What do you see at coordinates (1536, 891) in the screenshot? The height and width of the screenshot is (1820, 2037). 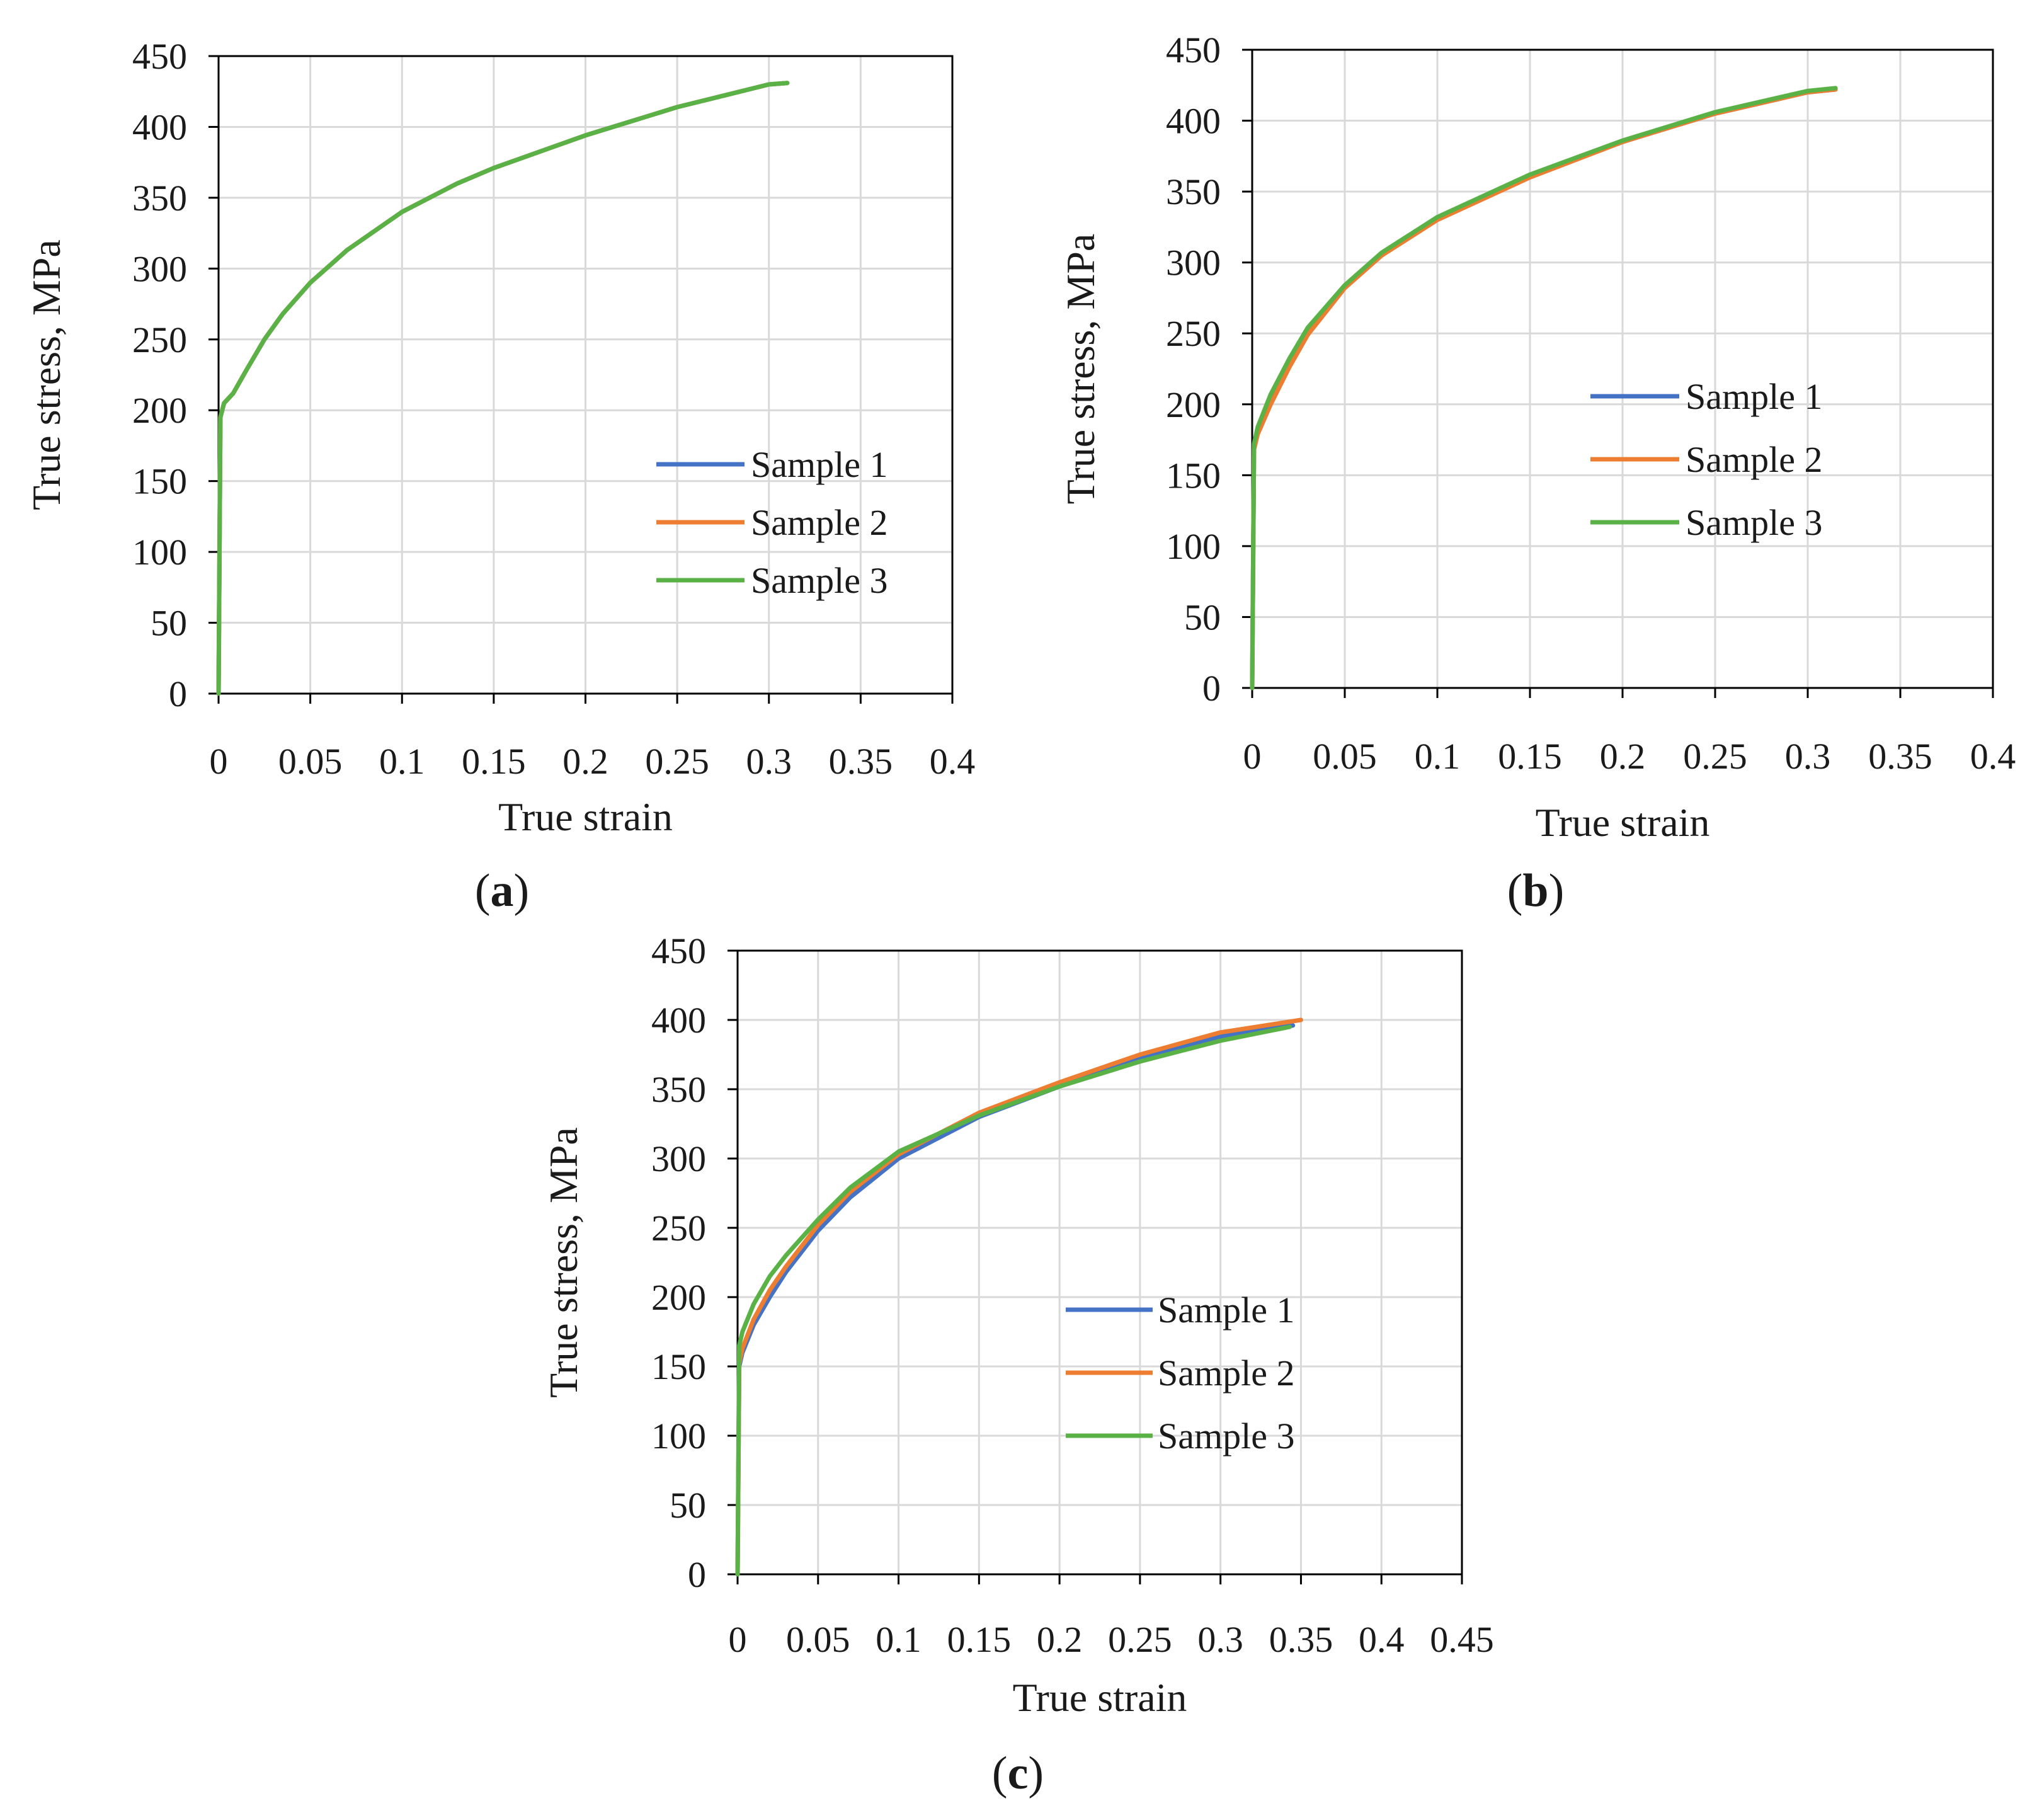 I see `panel-label: (b)` at bounding box center [1536, 891].